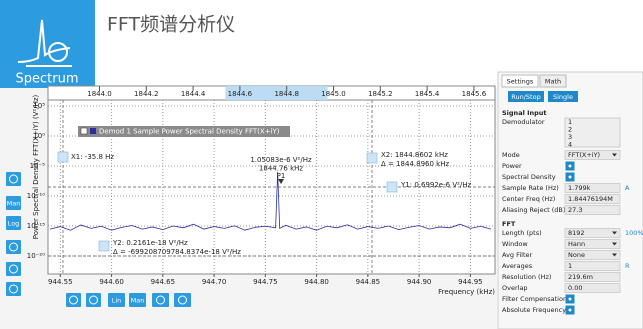 This screenshot has width=643, height=329. What do you see at coordinates (39, 136) in the screenshot?
I see `y-tick-label: 10⁰` at bounding box center [39, 136].